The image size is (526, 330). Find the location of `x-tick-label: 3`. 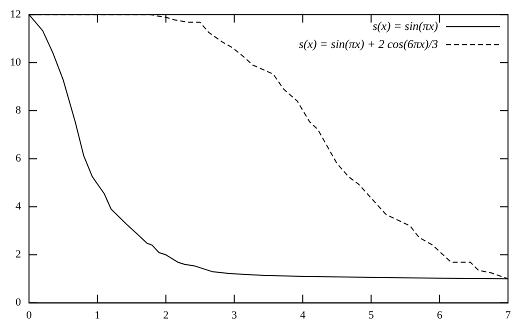

x-tick-label: 3 is located at coordinates (235, 315).